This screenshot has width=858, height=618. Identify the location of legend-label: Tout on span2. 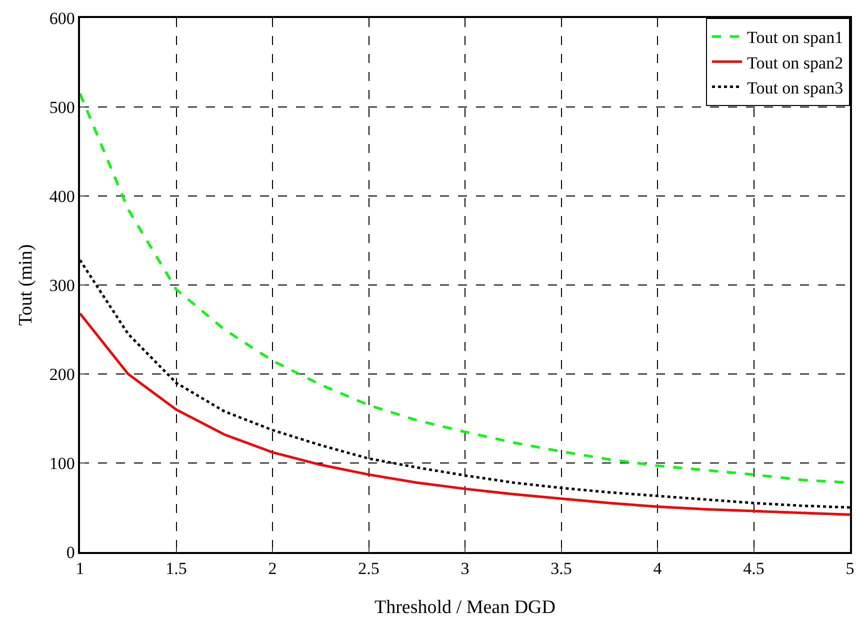
(795, 62).